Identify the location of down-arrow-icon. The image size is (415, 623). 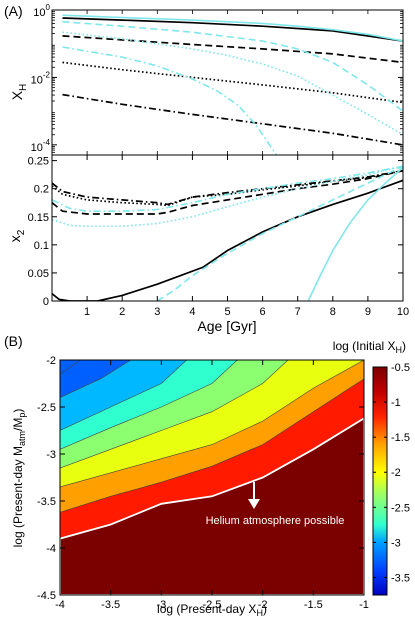
(254, 495).